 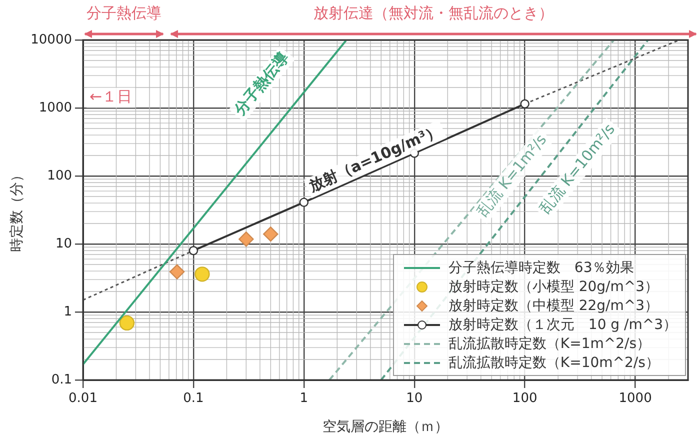 I want to click on y-axis-title: 時定数（分）, so click(x=17, y=210).